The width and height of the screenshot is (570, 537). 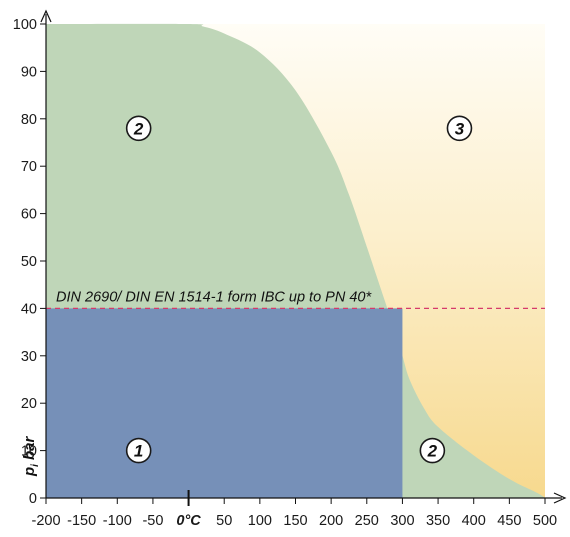 I want to click on region-marker-label: 1, so click(x=138, y=451).